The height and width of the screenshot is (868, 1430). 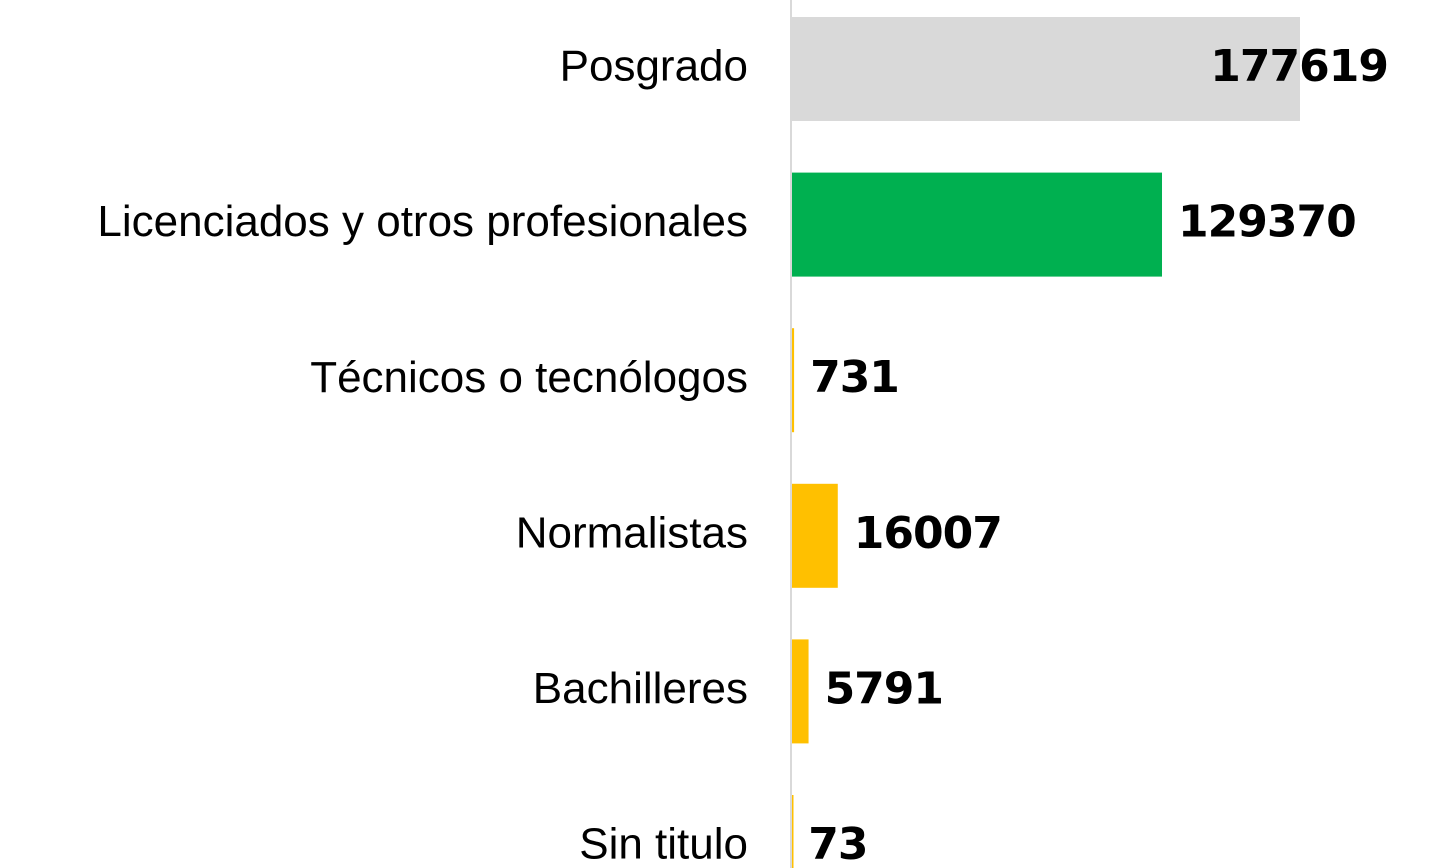 I want to click on category-label: Técnicos o tecnólogos, so click(x=529, y=377).